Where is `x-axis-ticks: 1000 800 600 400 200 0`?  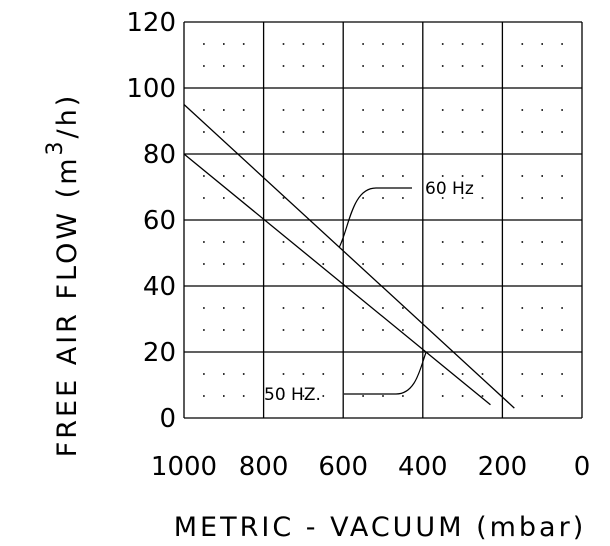 x-axis-ticks: 1000 800 600 400 200 0 is located at coordinates (370, 467).